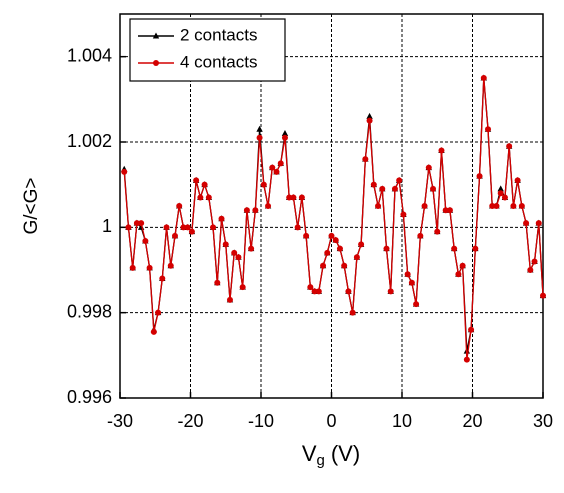  I want to click on x-tick-label: 0, so click(331, 421).